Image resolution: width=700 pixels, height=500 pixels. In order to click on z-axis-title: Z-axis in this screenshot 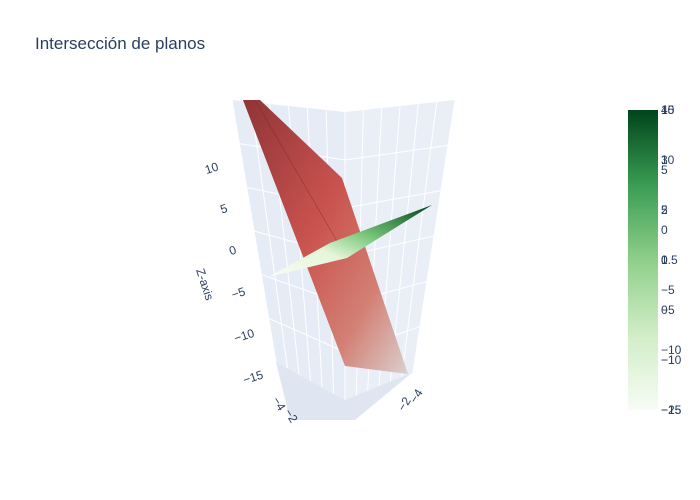, I will do `click(204, 284)`.